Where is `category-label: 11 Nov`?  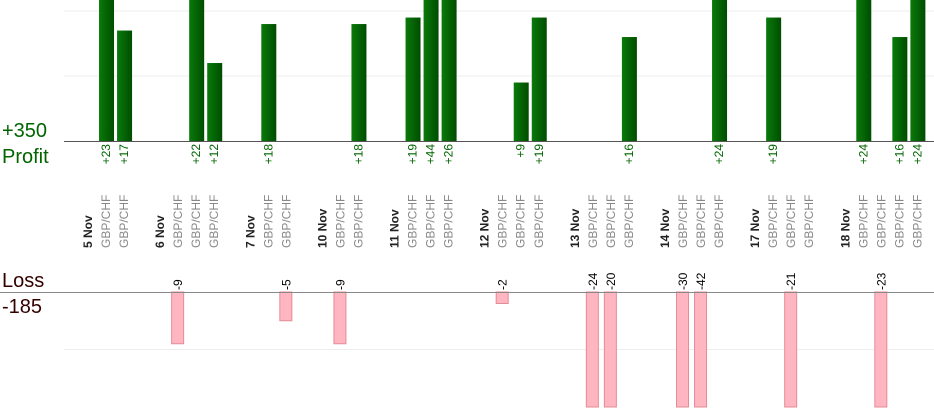 category-label: 11 Nov is located at coordinates (395, 228).